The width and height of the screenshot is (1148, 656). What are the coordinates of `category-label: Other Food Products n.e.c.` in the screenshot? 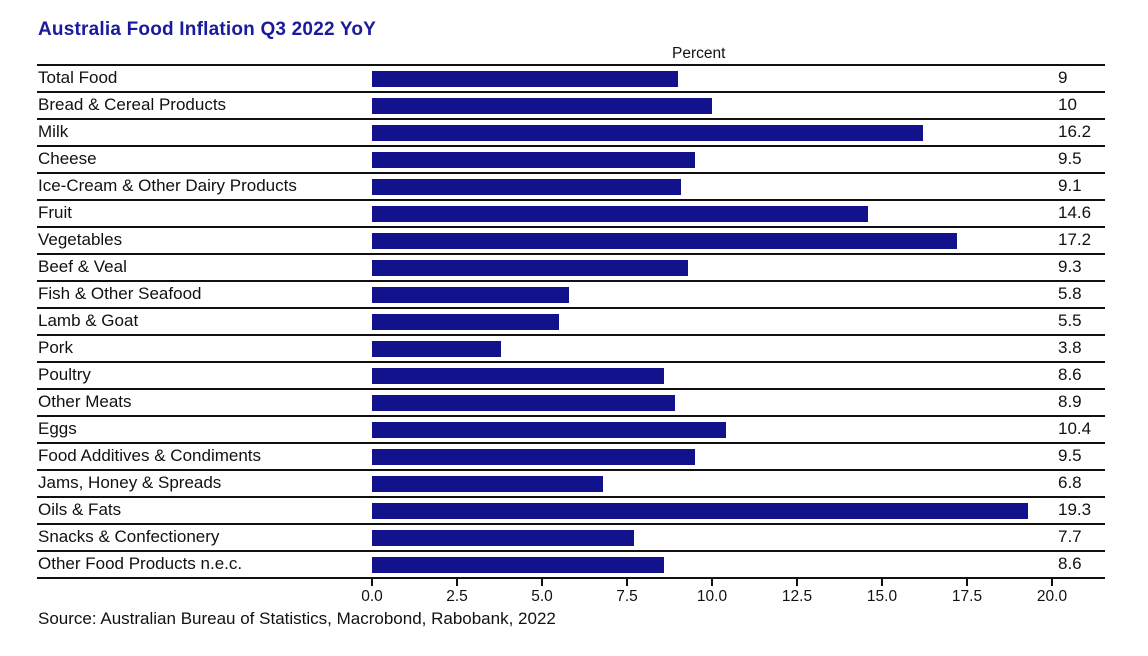 It's located at (140, 563).